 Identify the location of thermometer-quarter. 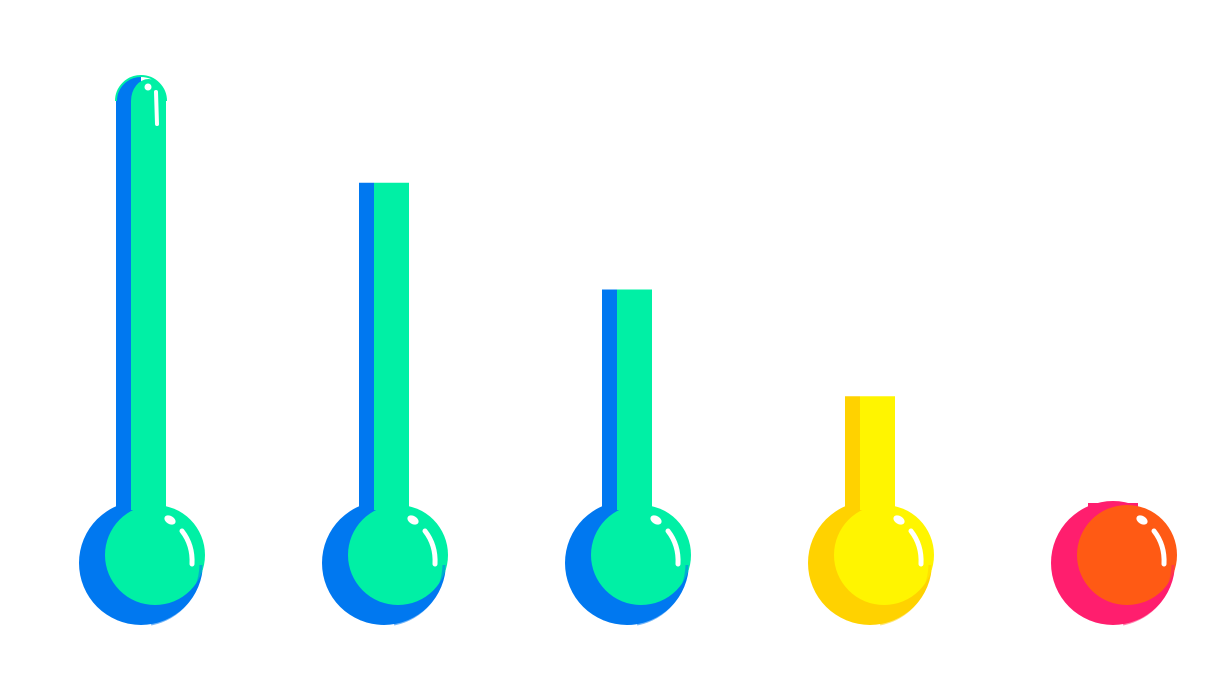
(871, 511).